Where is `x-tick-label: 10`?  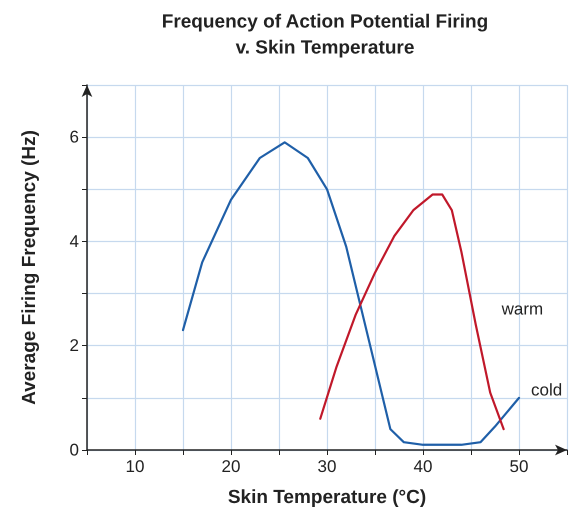 x-tick-label: 10 is located at coordinates (135, 466).